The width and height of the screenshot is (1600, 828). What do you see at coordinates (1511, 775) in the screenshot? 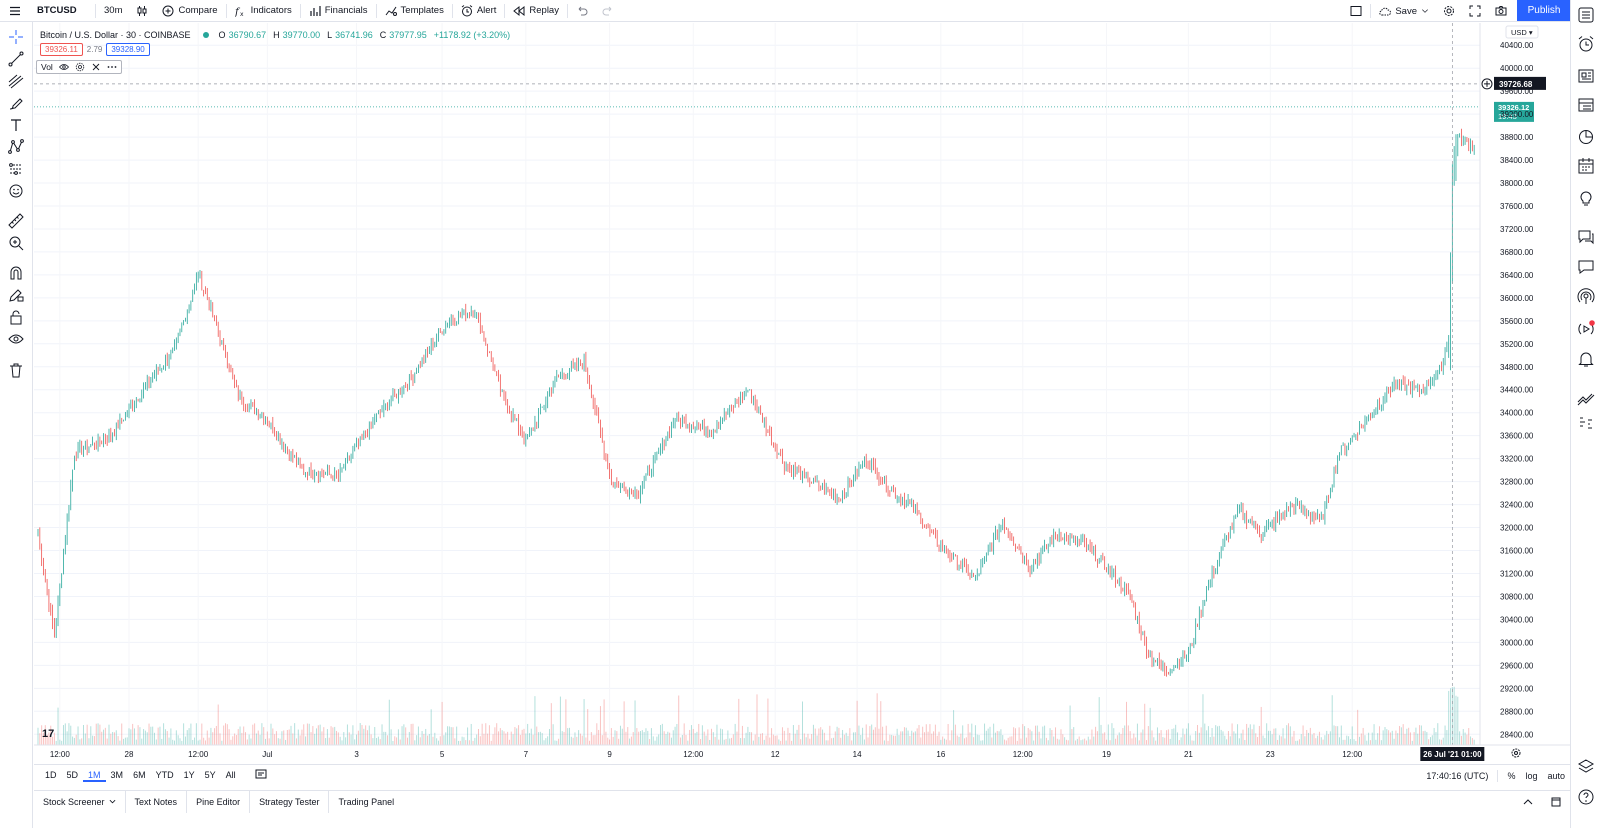
I see `percent-scale-button: %` at bounding box center [1511, 775].